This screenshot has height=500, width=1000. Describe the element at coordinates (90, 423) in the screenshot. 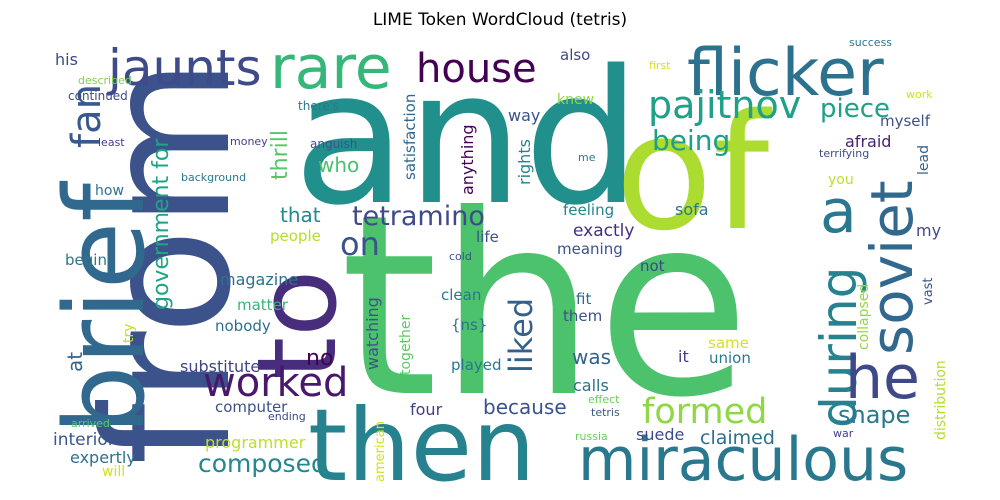

I see `word-arrived-label: arrived` at that location.